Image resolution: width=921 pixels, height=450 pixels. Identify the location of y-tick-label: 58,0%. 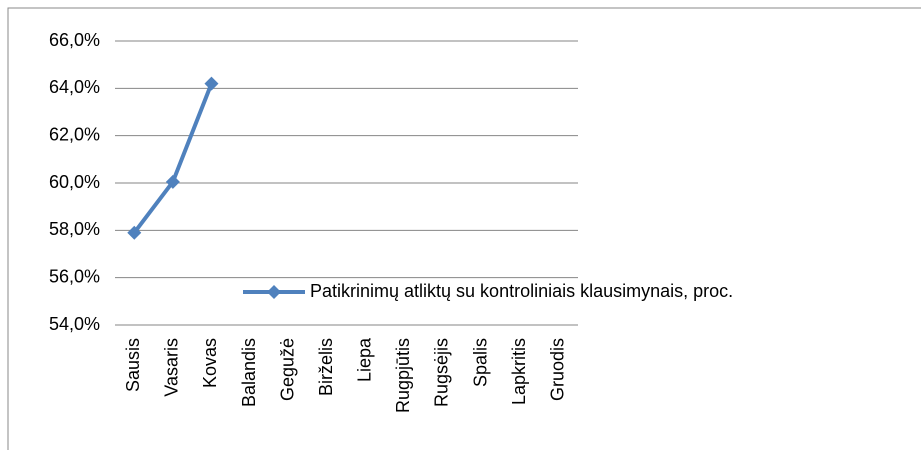
(74, 229).